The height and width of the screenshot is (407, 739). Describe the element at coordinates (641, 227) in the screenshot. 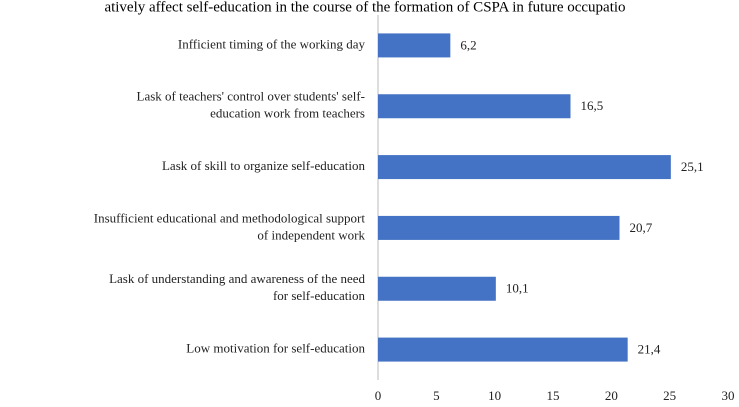

I see `value-label: 20,7` at that location.